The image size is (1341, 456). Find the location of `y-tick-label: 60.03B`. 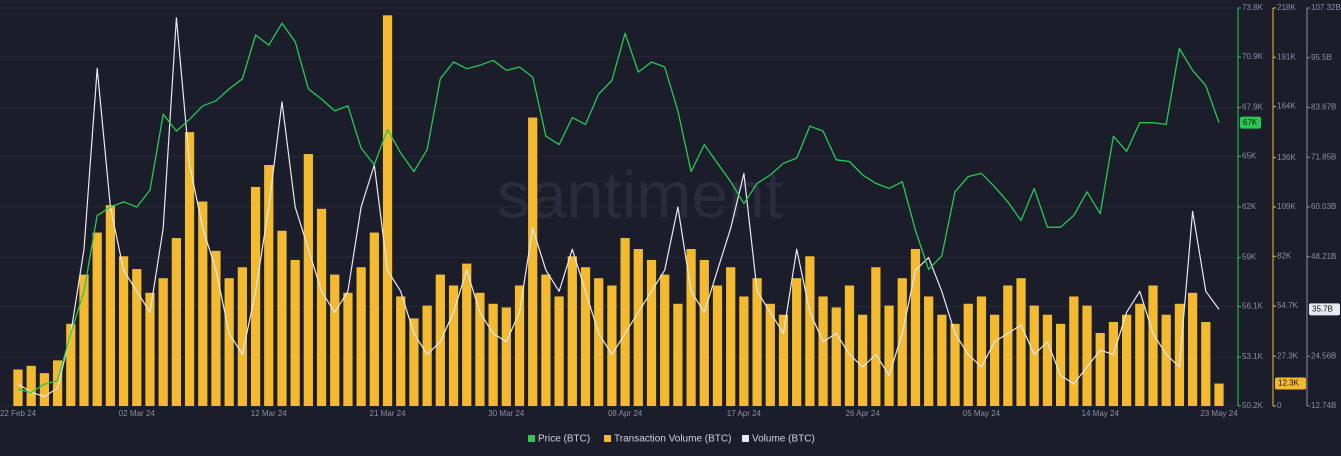

y-tick-label: 60.03B is located at coordinates (1323, 206).